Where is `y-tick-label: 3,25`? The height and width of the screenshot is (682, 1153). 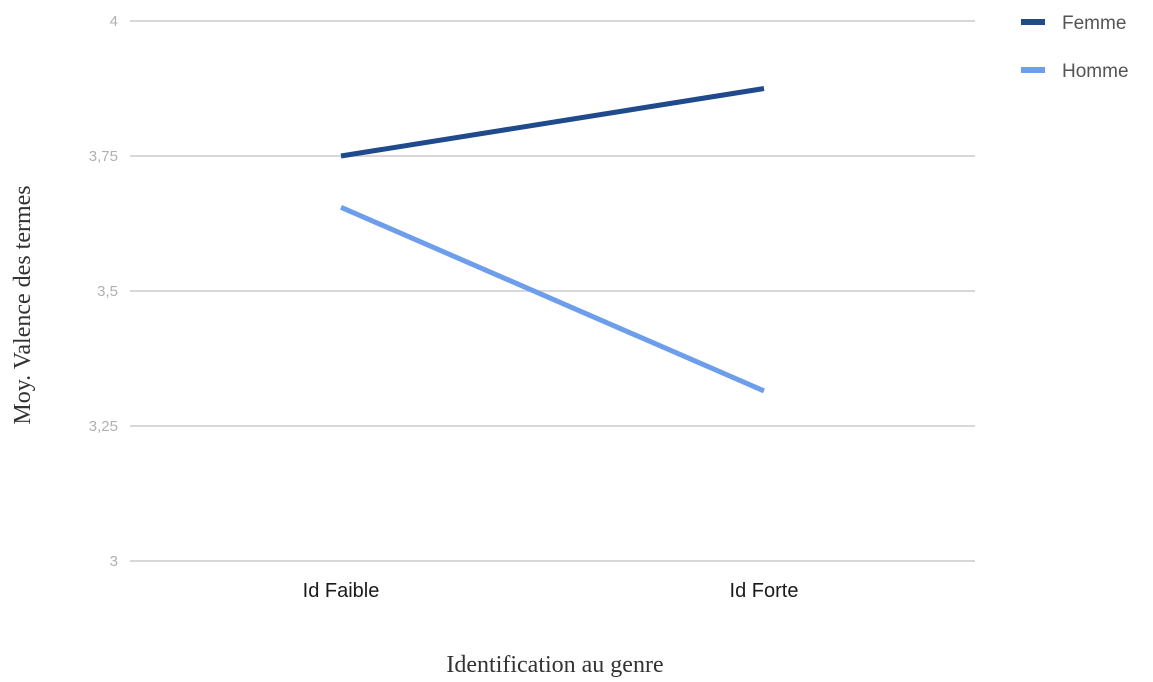
y-tick-label: 3,25 is located at coordinates (103, 426).